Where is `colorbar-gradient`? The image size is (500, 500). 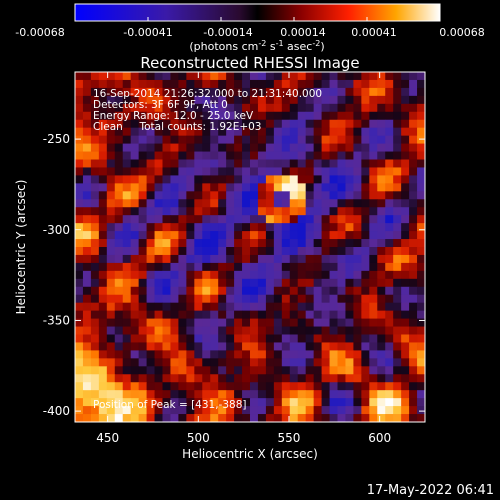 colorbar-gradient is located at coordinates (257, 12).